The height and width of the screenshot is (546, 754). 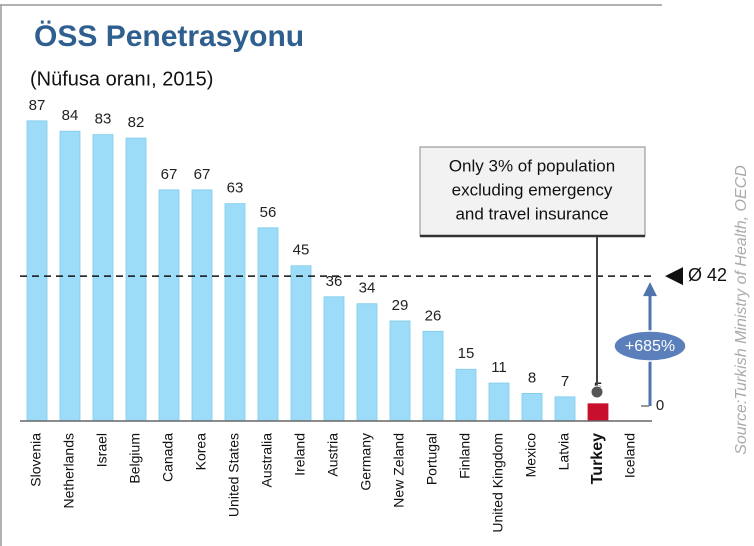 I want to click on x-tick-label: Germany, so click(x=366, y=462).